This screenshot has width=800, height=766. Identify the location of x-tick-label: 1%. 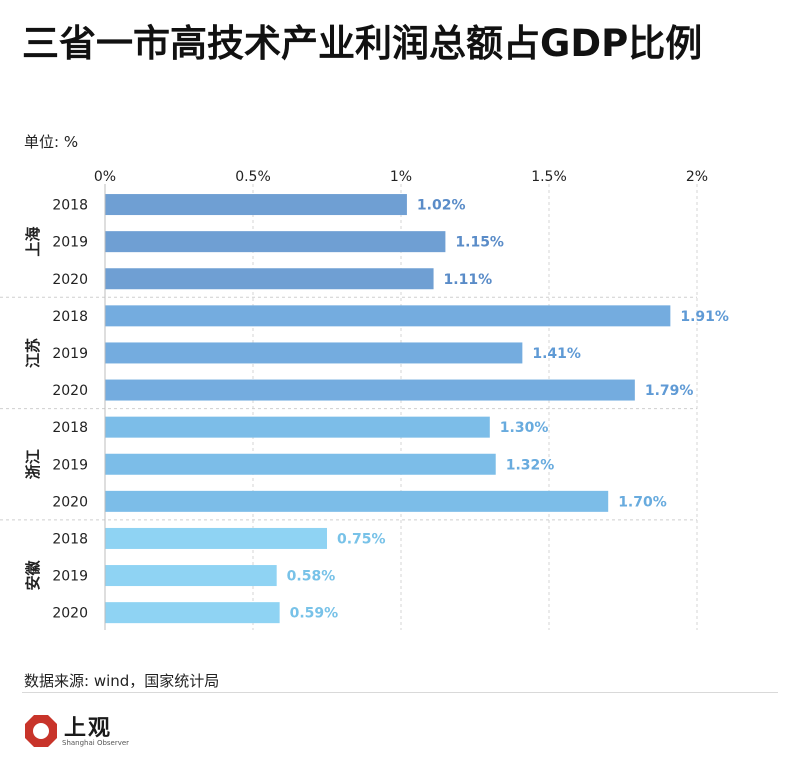
(401, 177).